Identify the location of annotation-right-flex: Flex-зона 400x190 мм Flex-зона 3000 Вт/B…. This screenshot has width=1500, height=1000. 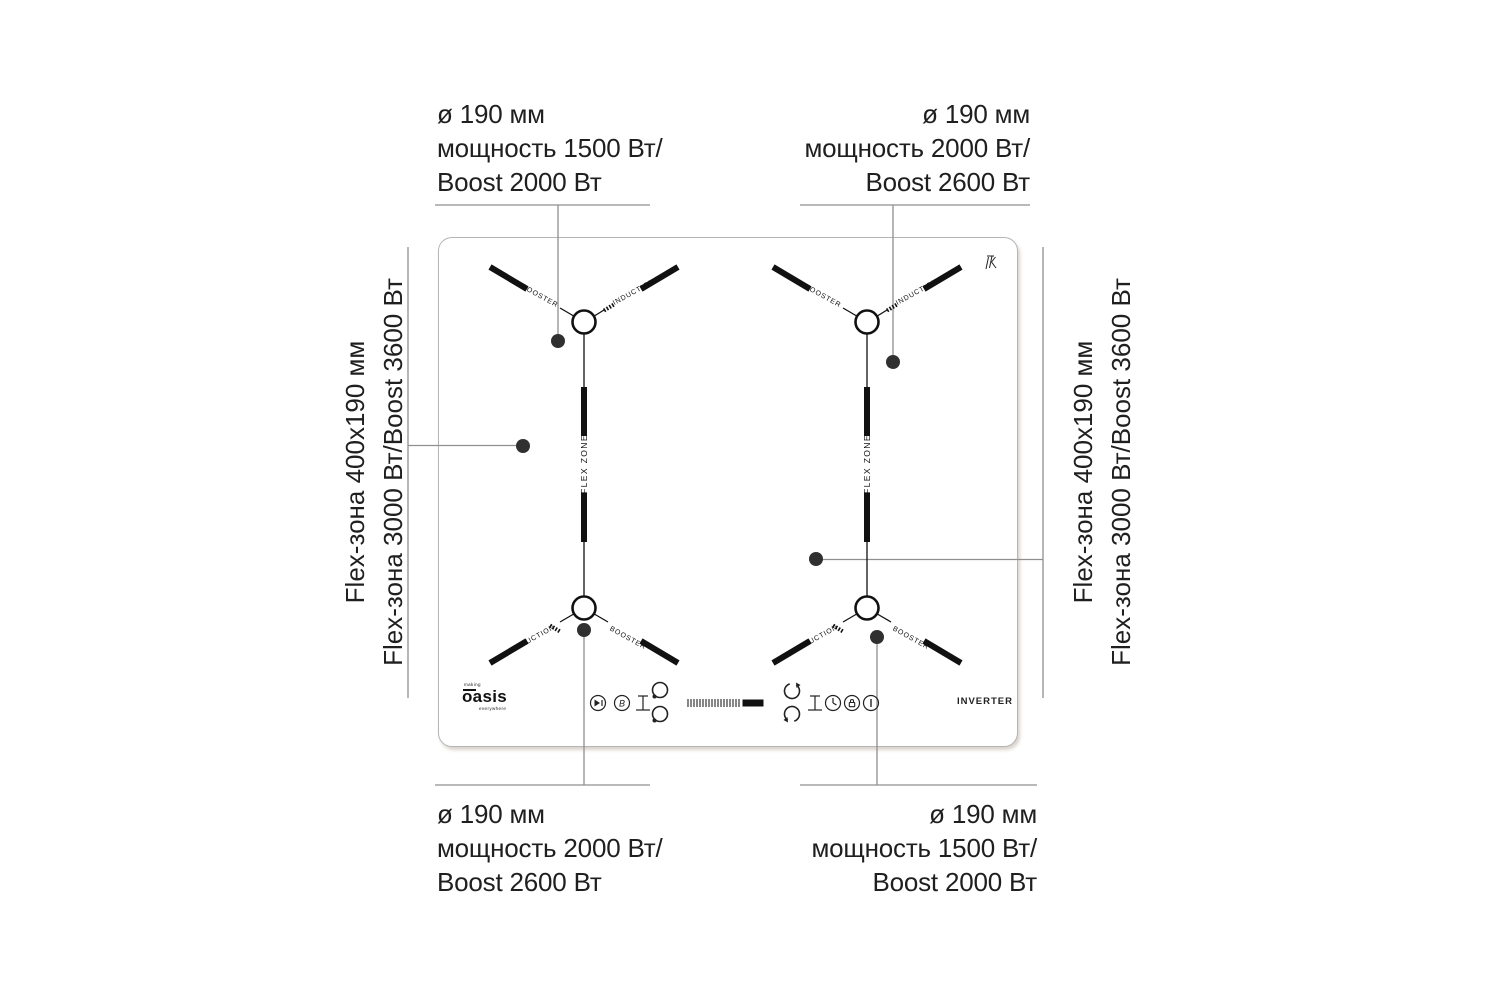
(1102, 472).